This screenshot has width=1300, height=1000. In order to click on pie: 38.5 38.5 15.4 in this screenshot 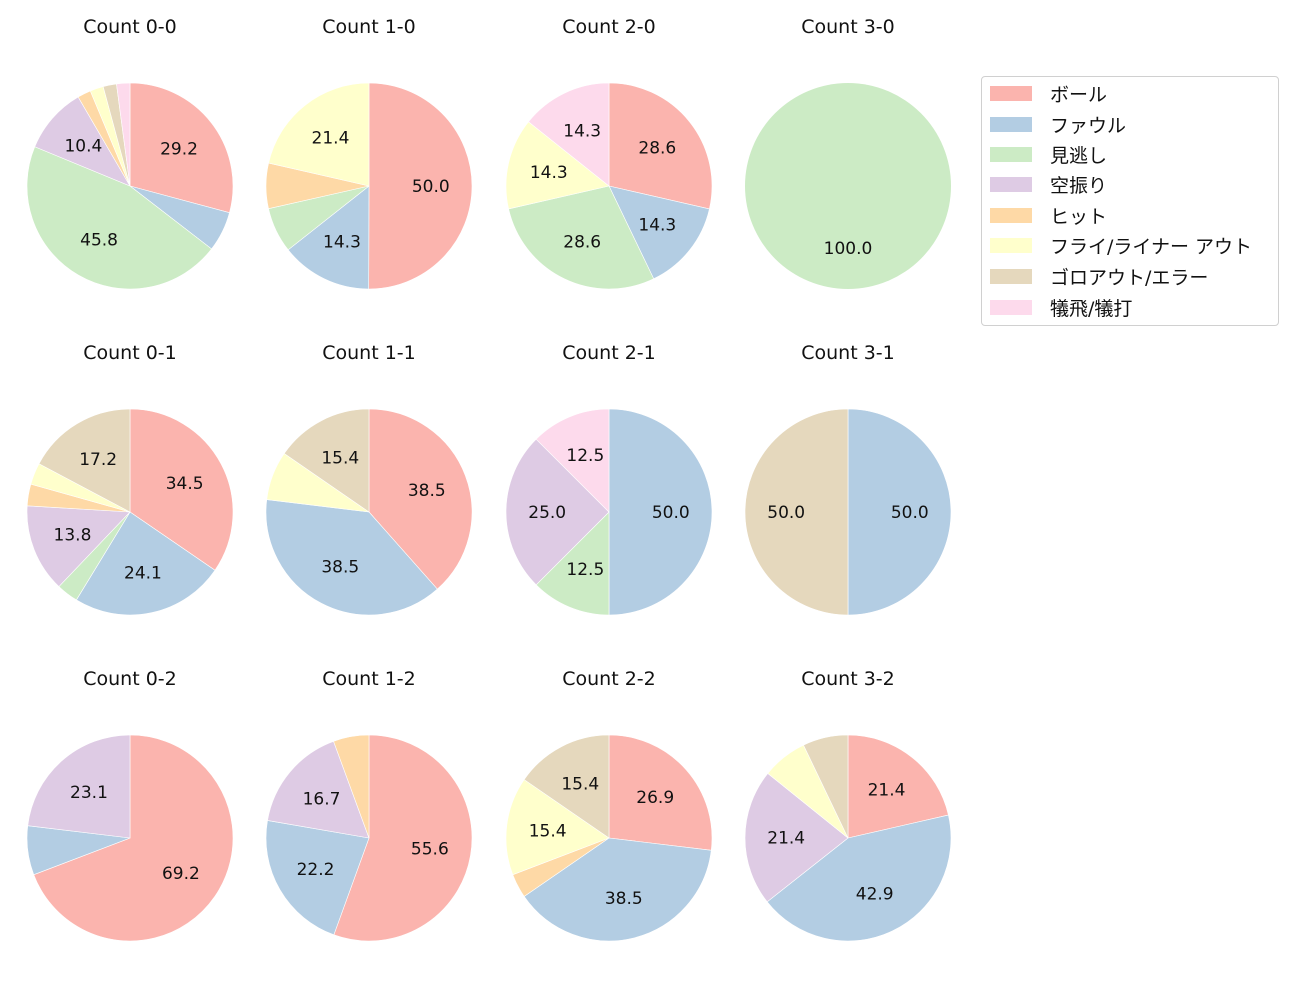, I will do `click(369, 512)`.